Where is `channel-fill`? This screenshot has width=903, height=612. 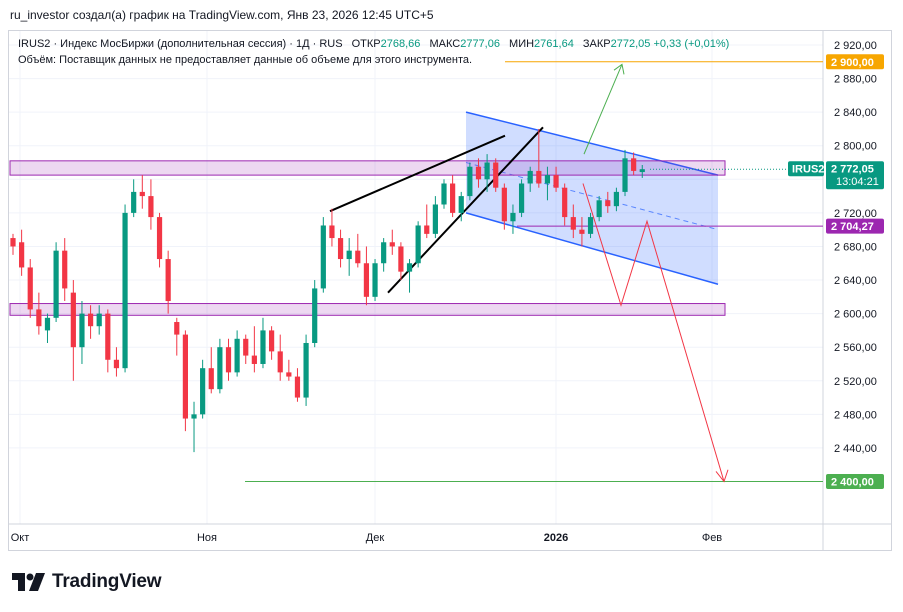 channel-fill is located at coordinates (592, 198).